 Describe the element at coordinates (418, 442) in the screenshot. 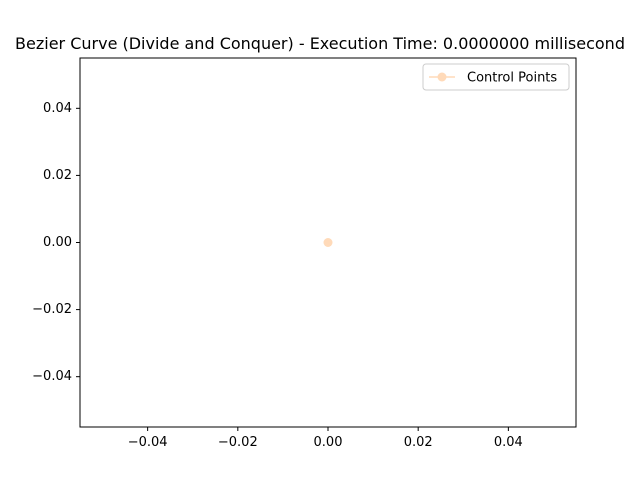

I see `x-tick-label: 0.02` at that location.